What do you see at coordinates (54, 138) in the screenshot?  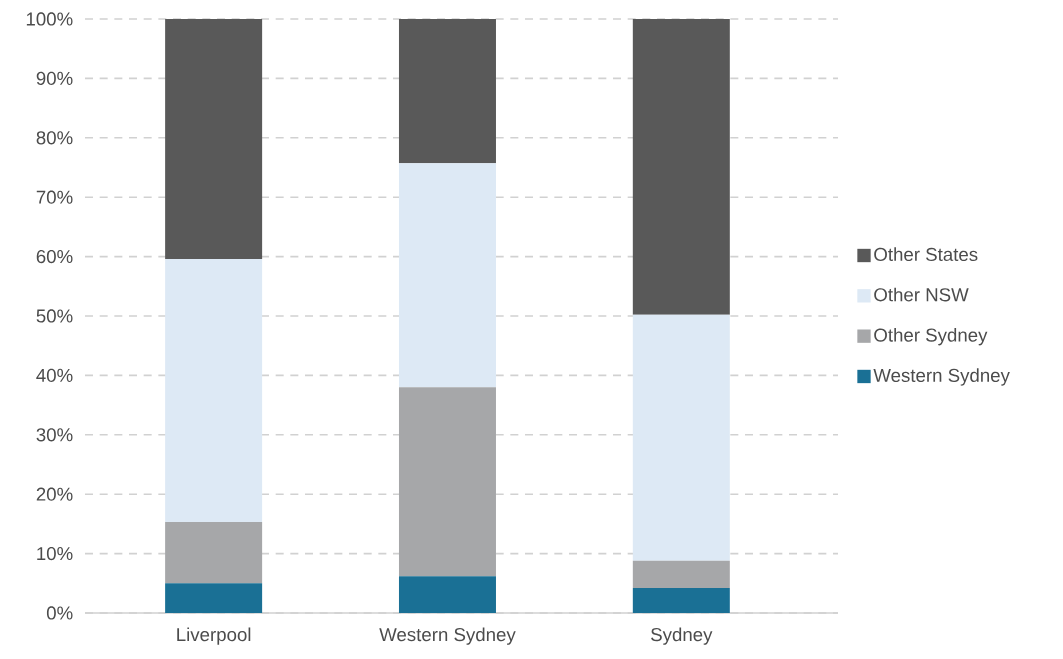 I see `y-tick-label: 80%` at bounding box center [54, 138].